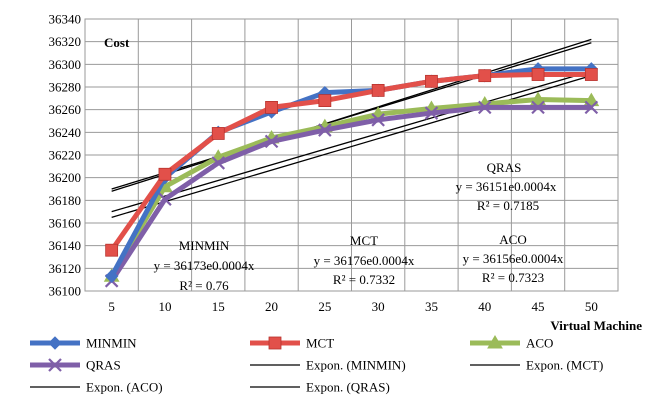 The width and height of the screenshot is (646, 403). I want to click on annotation-mct-title: MCT, so click(364, 240).